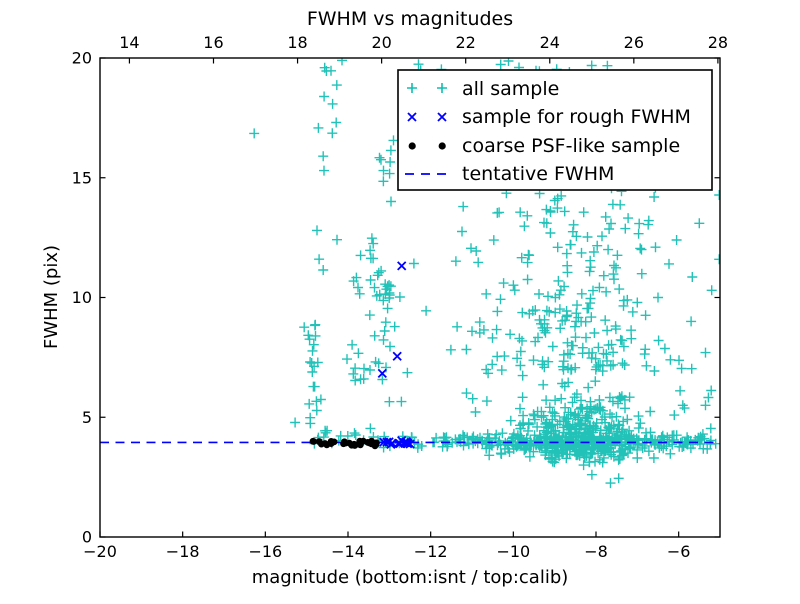 This screenshot has width=800, height=604. Describe the element at coordinates (634, 42) in the screenshot. I see `x-top-tick-label: 26` at that location.